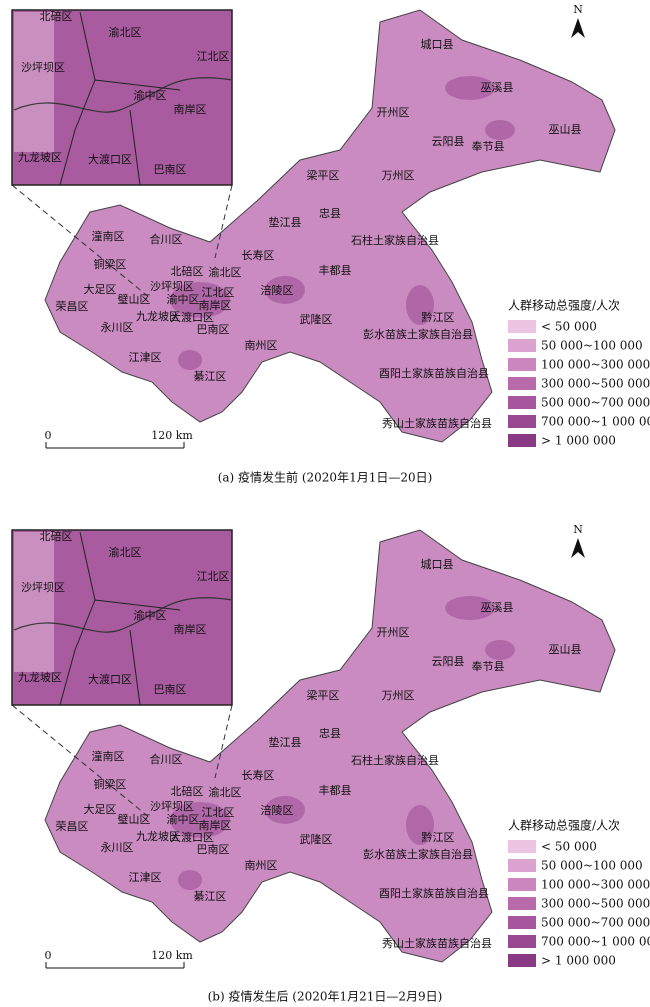 Image resolution: width=650 pixels, height=1007 pixels. I want to click on district-label: 奉节县, so click(488, 146).